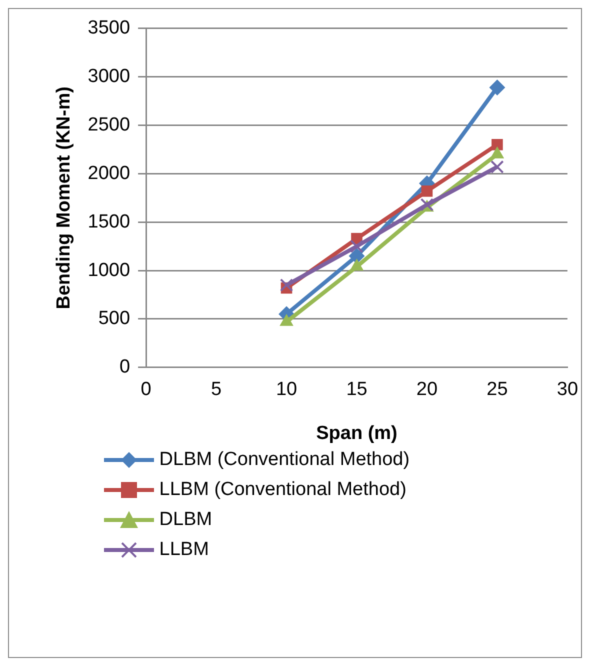 The width and height of the screenshot is (590, 669). What do you see at coordinates (109, 270) in the screenshot?
I see `y-tick-label: 1000` at bounding box center [109, 270].